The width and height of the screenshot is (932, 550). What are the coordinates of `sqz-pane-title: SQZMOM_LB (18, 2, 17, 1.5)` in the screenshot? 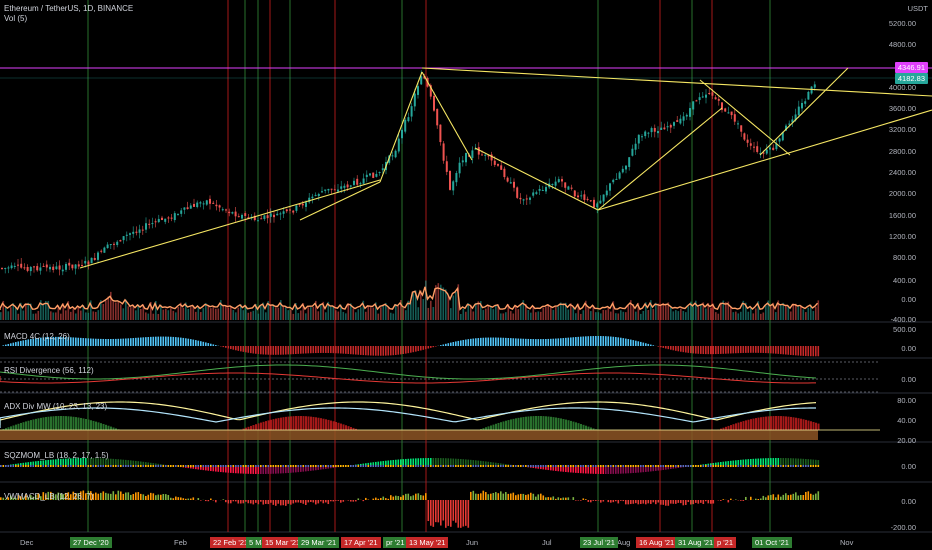 It's located at (56, 455).